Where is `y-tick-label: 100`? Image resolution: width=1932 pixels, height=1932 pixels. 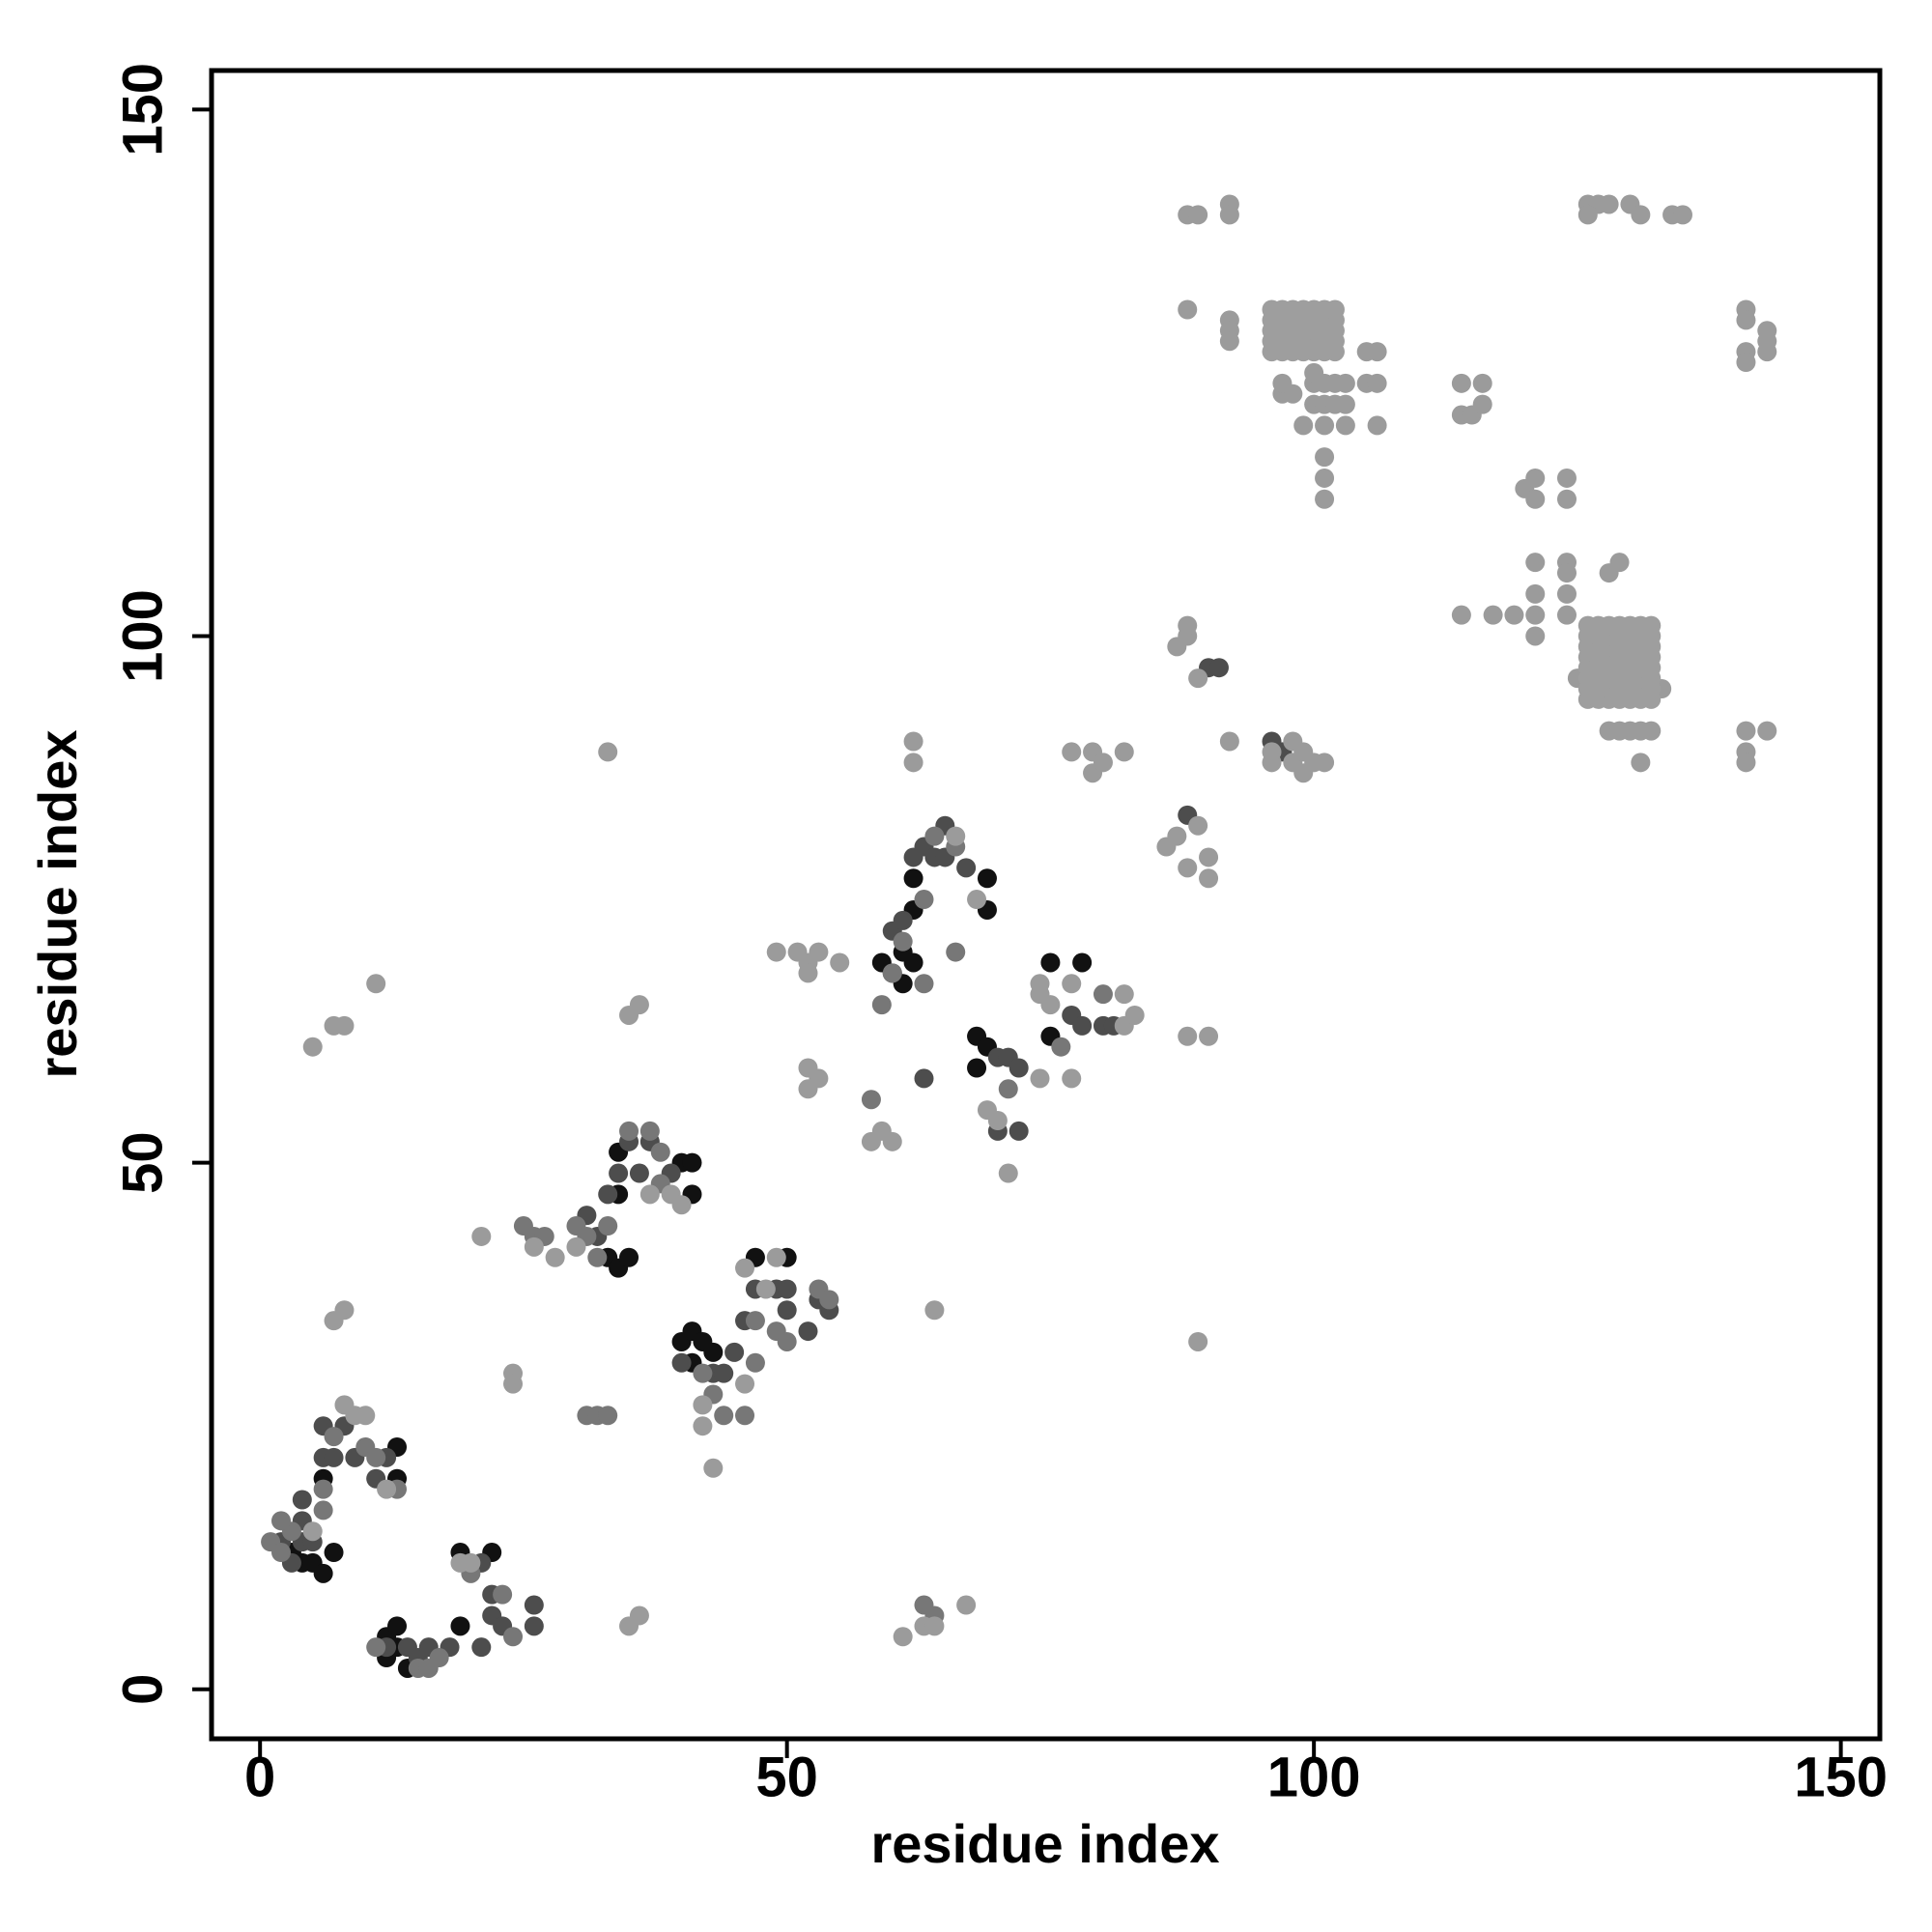
y-tick-label: 100 is located at coordinates (142, 636).